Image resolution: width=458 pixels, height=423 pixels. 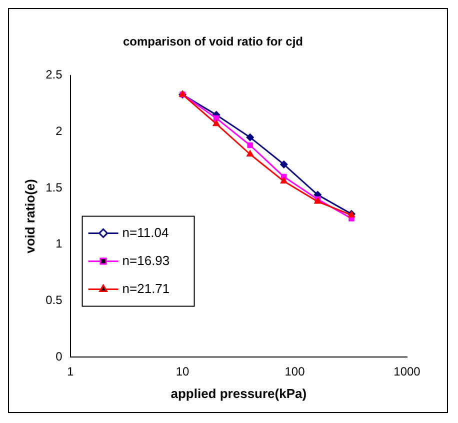 I want to click on y-tick-label: 0.5, so click(x=54, y=299).